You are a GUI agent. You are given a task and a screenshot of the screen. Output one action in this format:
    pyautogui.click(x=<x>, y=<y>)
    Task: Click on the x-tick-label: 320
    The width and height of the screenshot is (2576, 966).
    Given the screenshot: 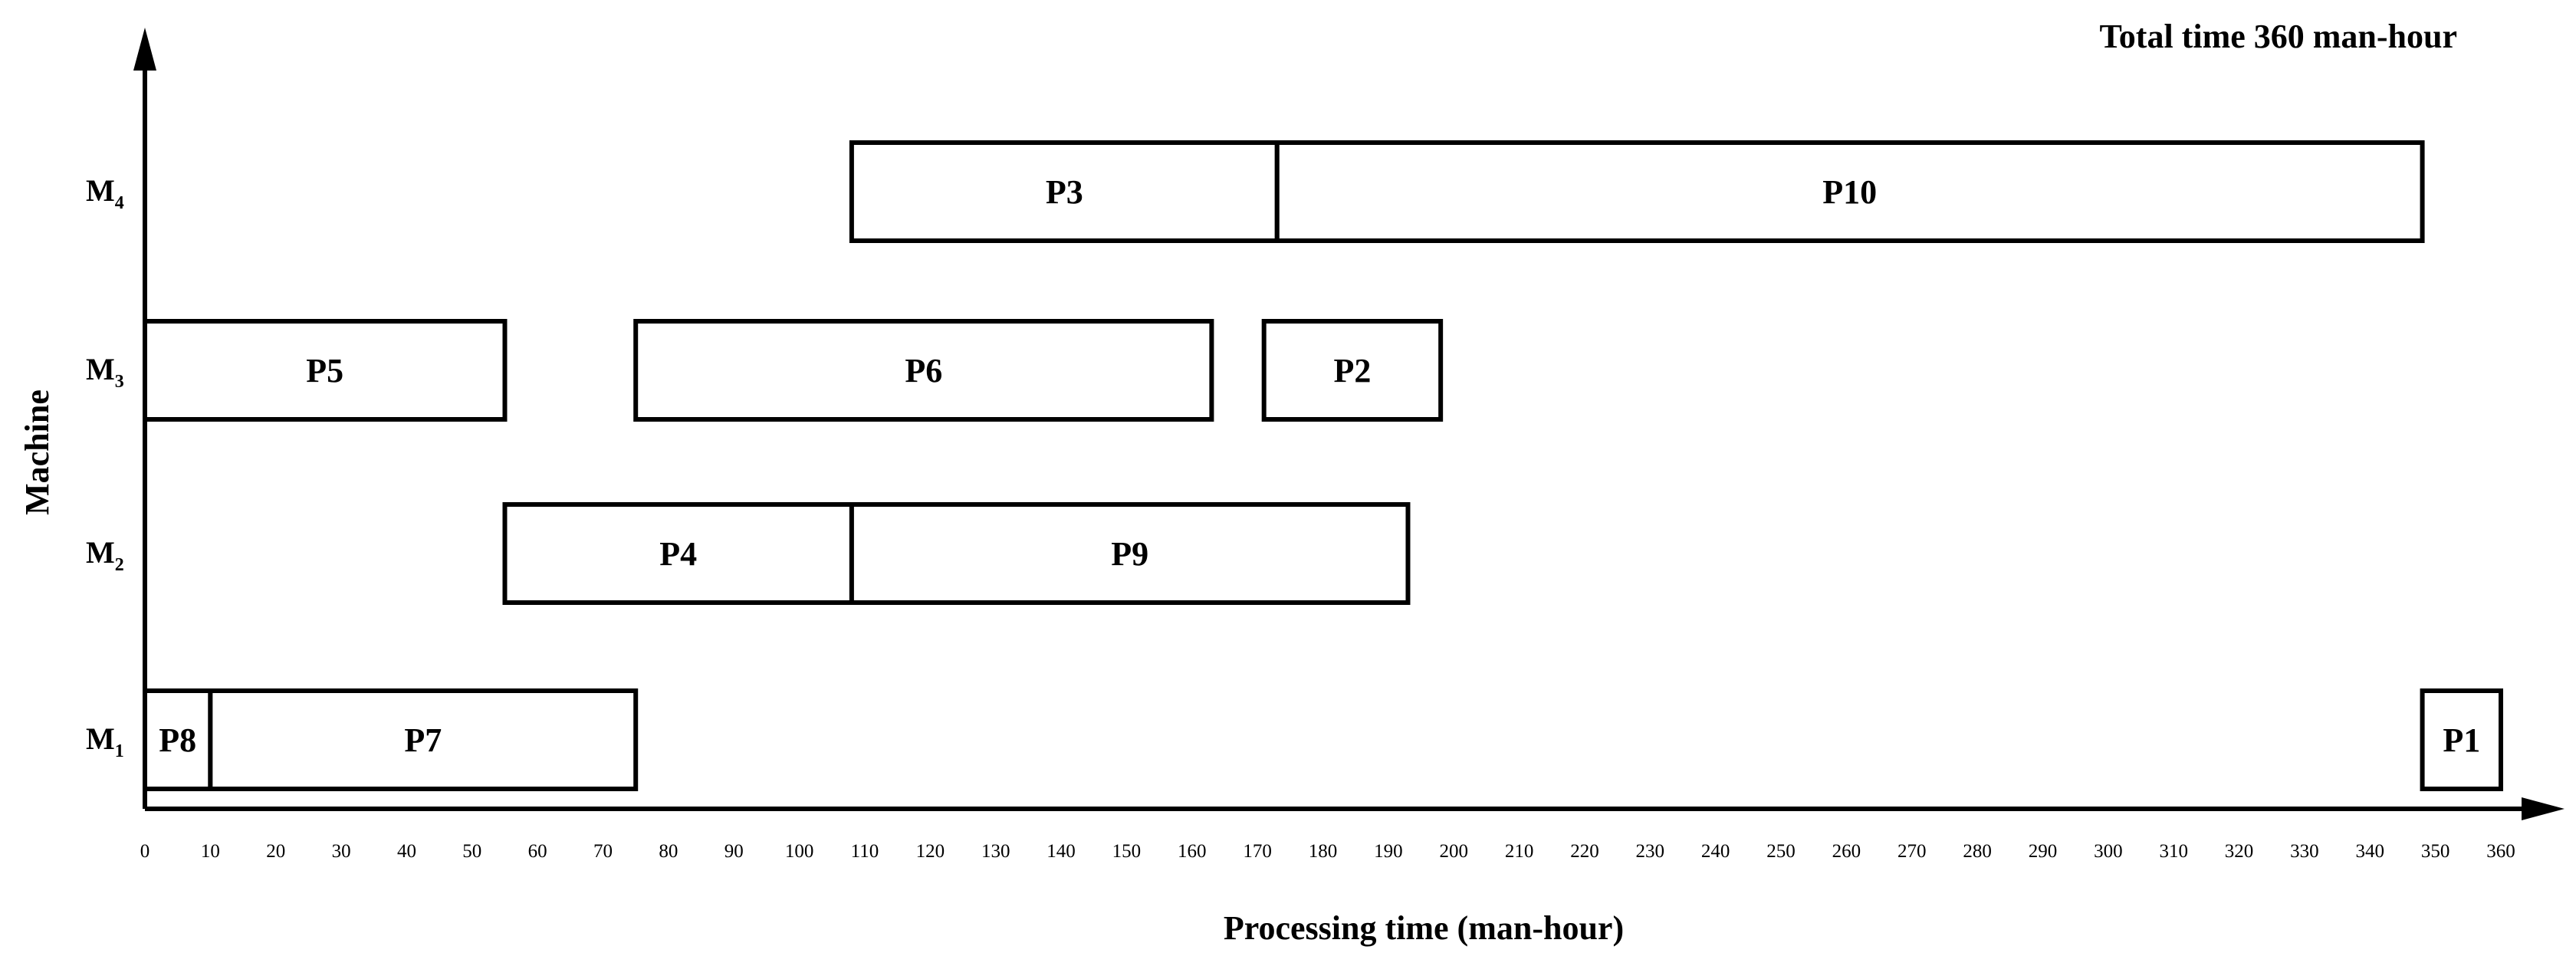 What is the action you would take?
    pyautogui.click(x=2239, y=852)
    